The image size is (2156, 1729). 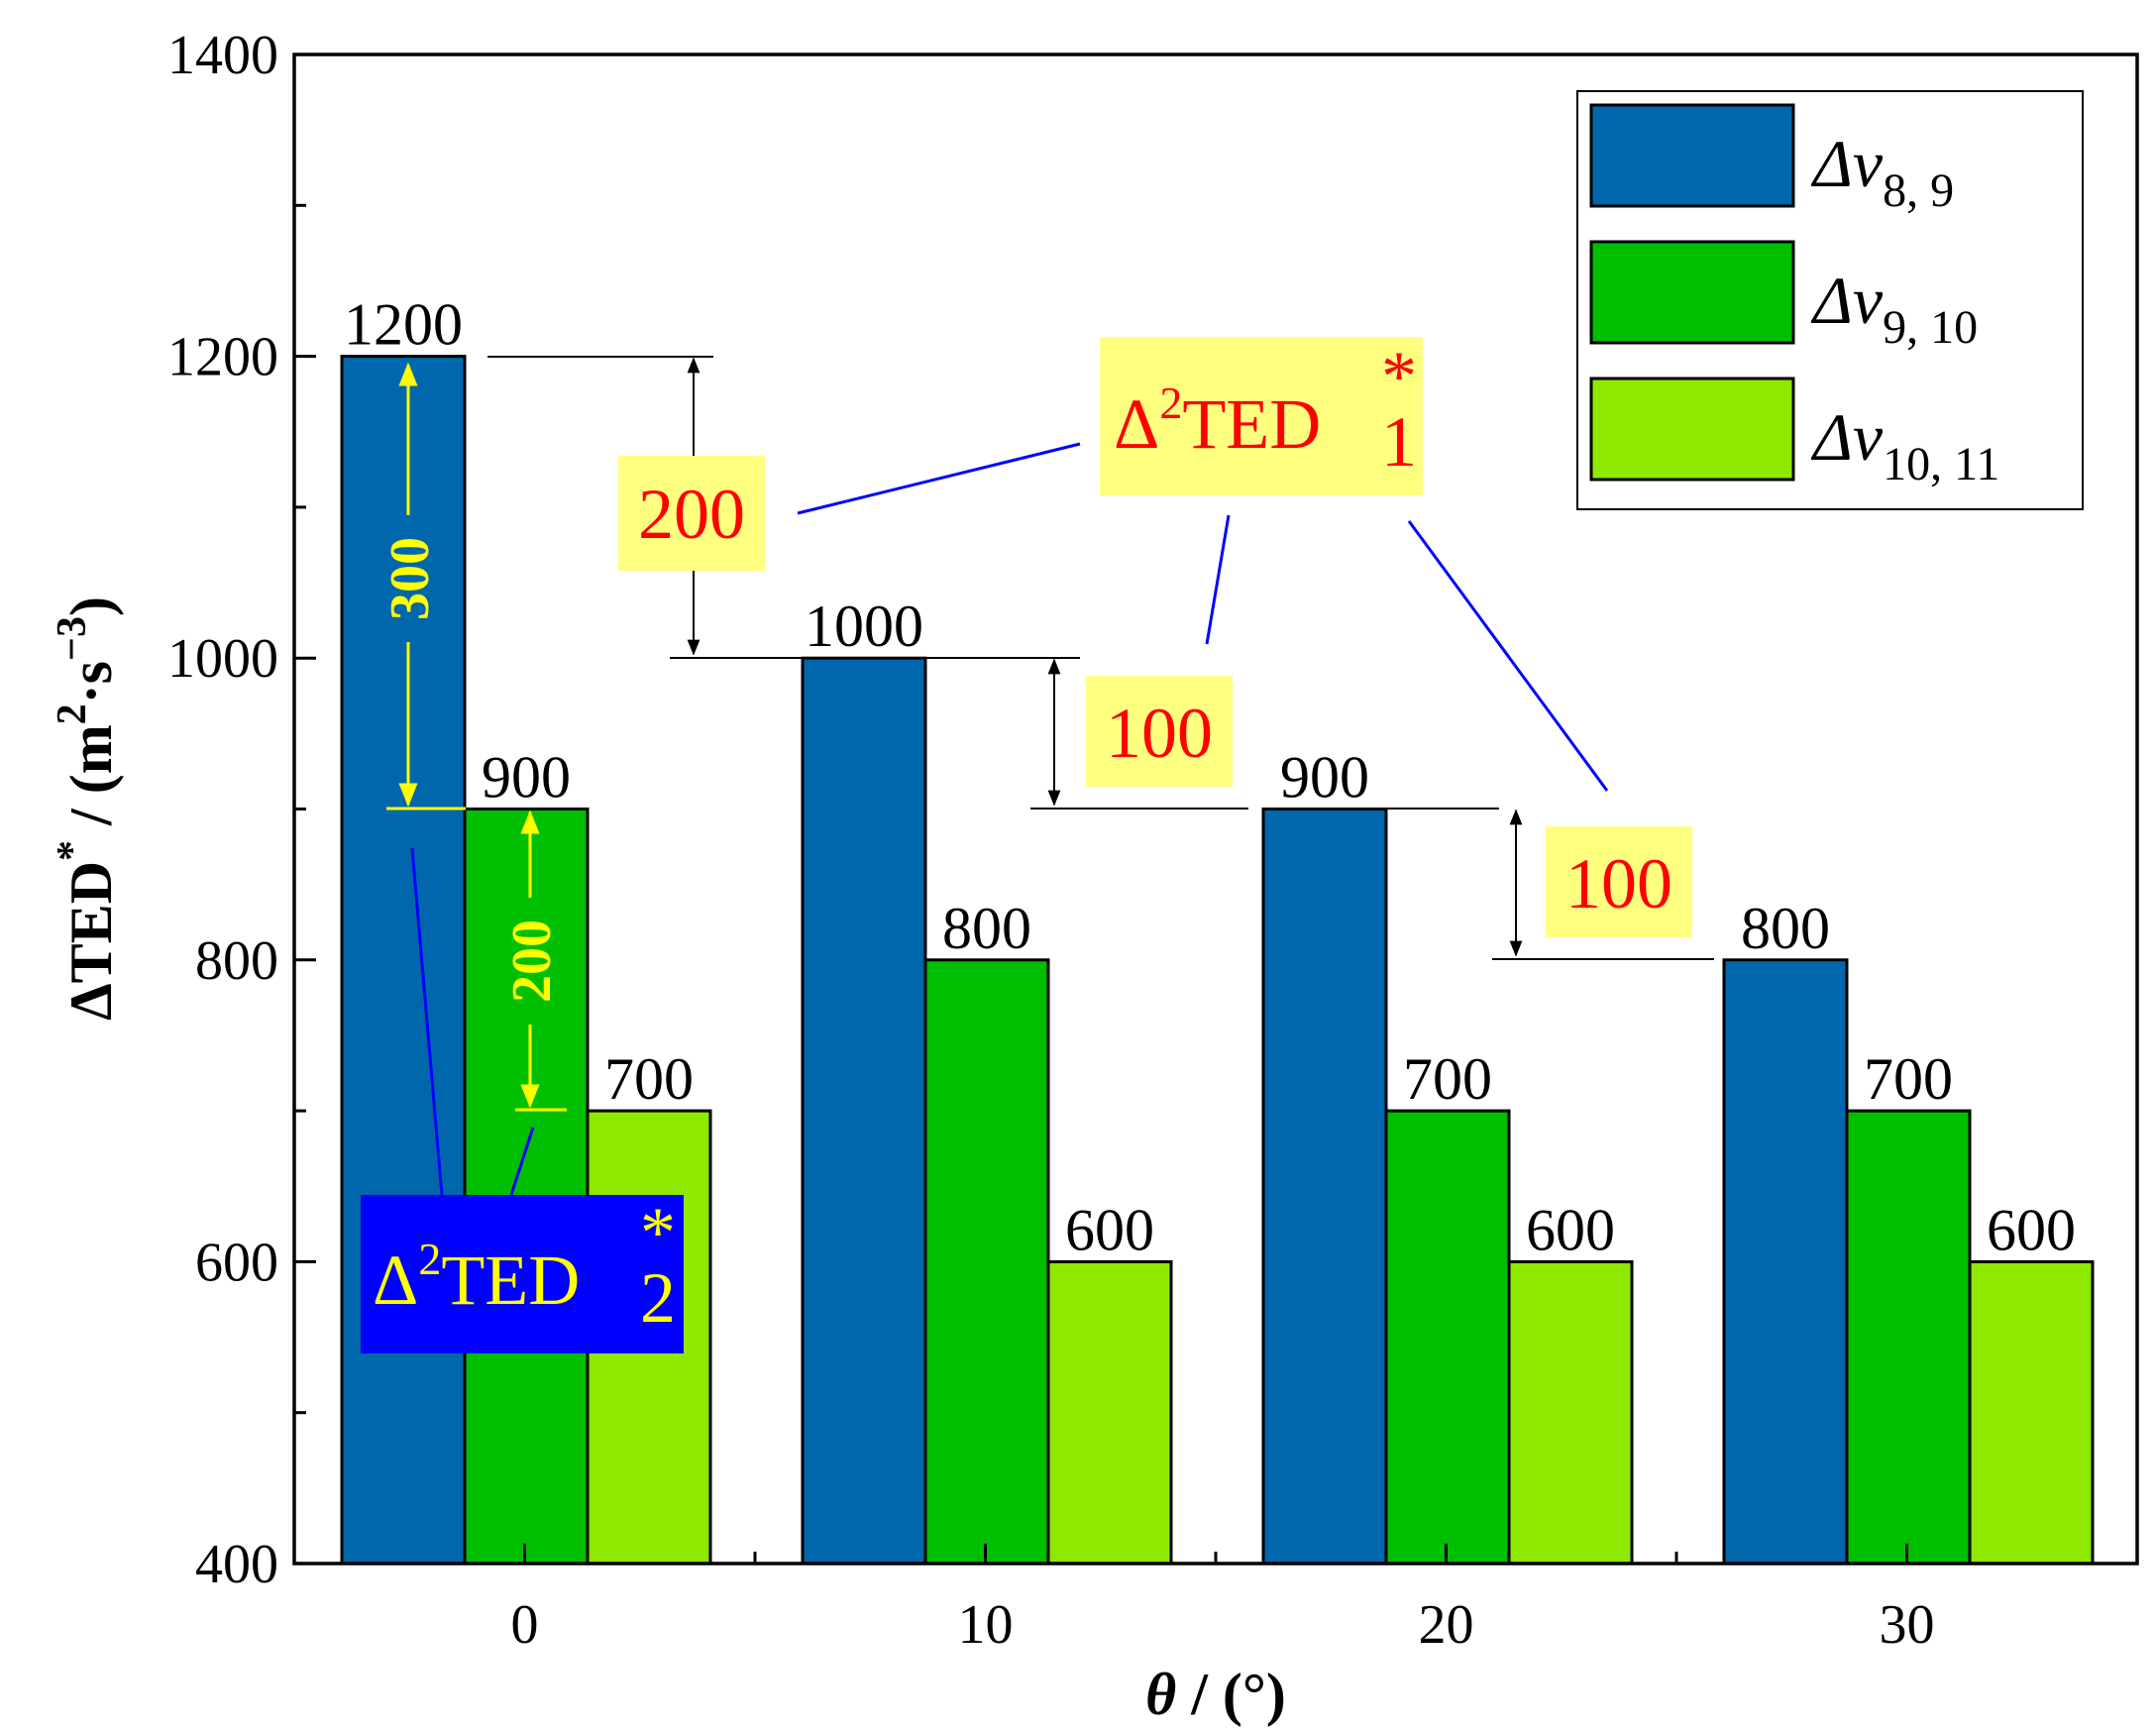 I want to click on bar-label-series-2-cat-20: 700, so click(x=1448, y=1079).